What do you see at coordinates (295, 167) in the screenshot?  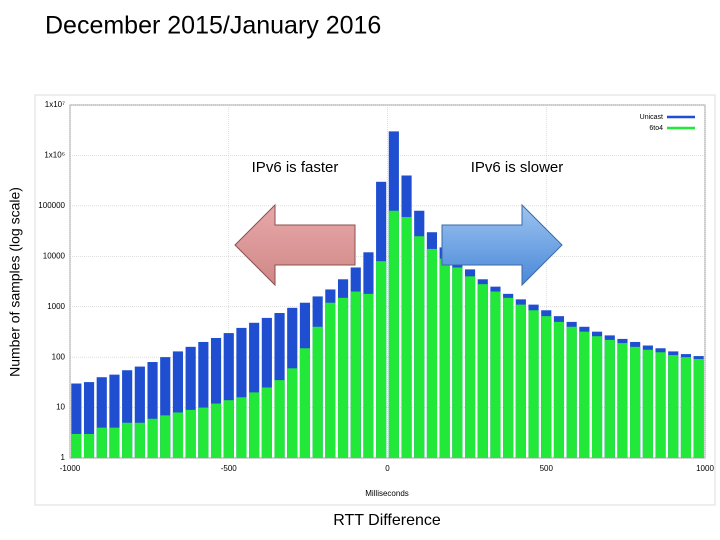 I see `annotation: IPv6 is faster` at bounding box center [295, 167].